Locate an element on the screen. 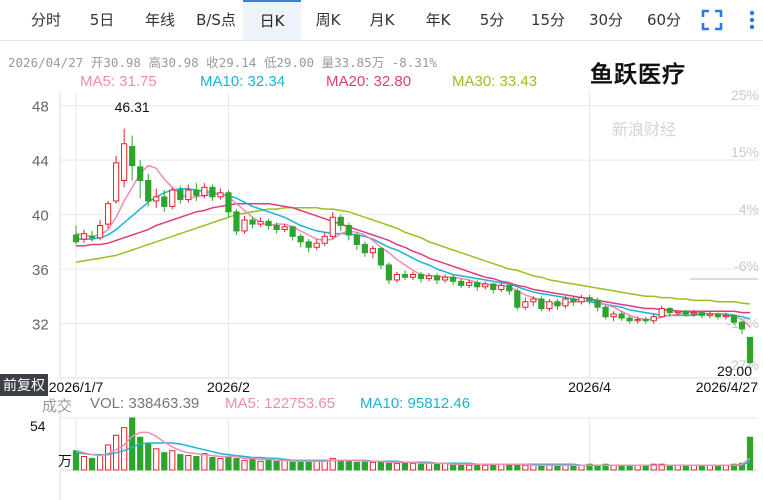  tab-30min: 30分 is located at coordinates (606, 20).